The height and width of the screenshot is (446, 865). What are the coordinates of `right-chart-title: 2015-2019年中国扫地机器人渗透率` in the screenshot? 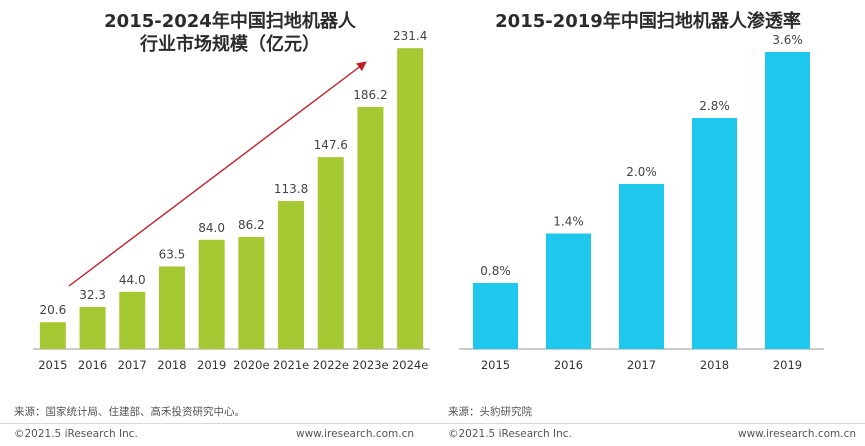 It's located at (648, 21).